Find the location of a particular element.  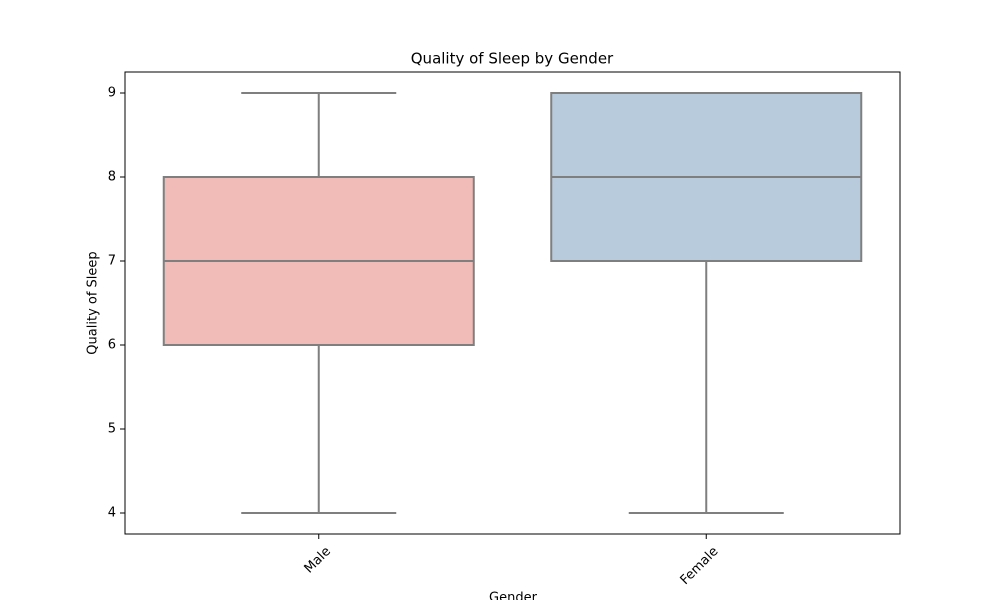

chart-title: Quality of Sleep by Gender is located at coordinates (512, 59).